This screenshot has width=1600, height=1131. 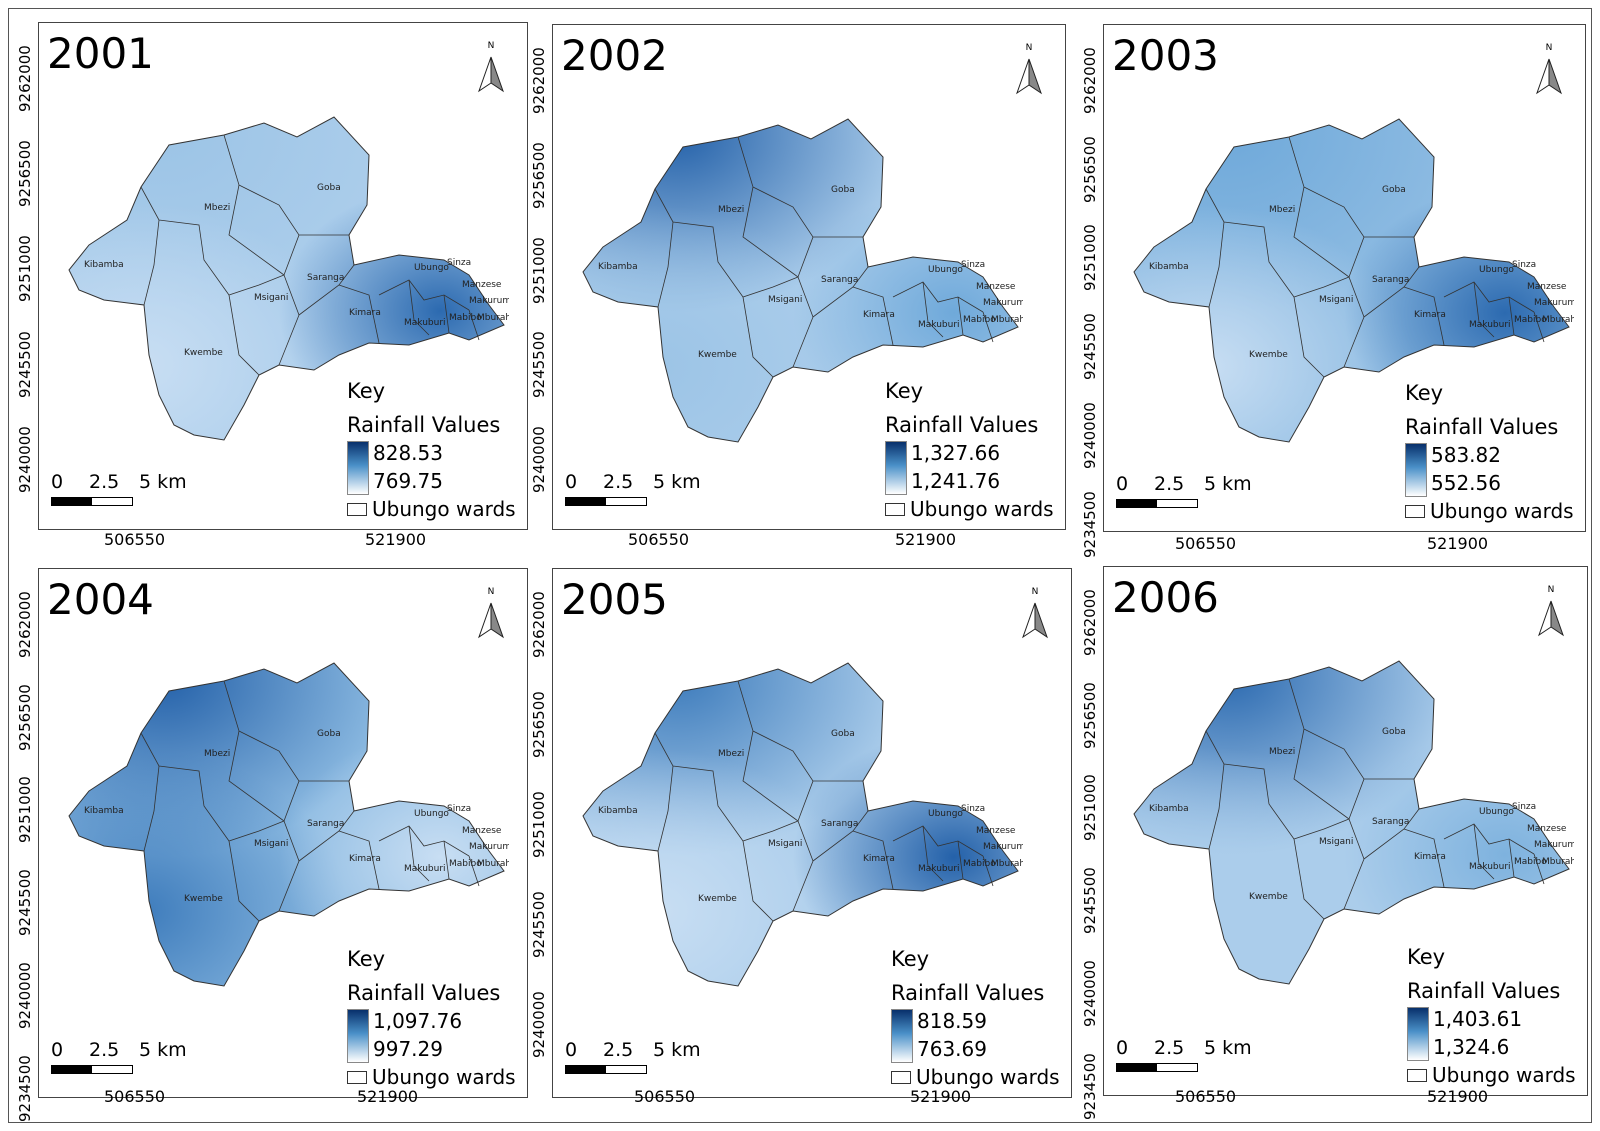 I want to click on legend-min-value: 997.29, so click(x=408, y=1049).